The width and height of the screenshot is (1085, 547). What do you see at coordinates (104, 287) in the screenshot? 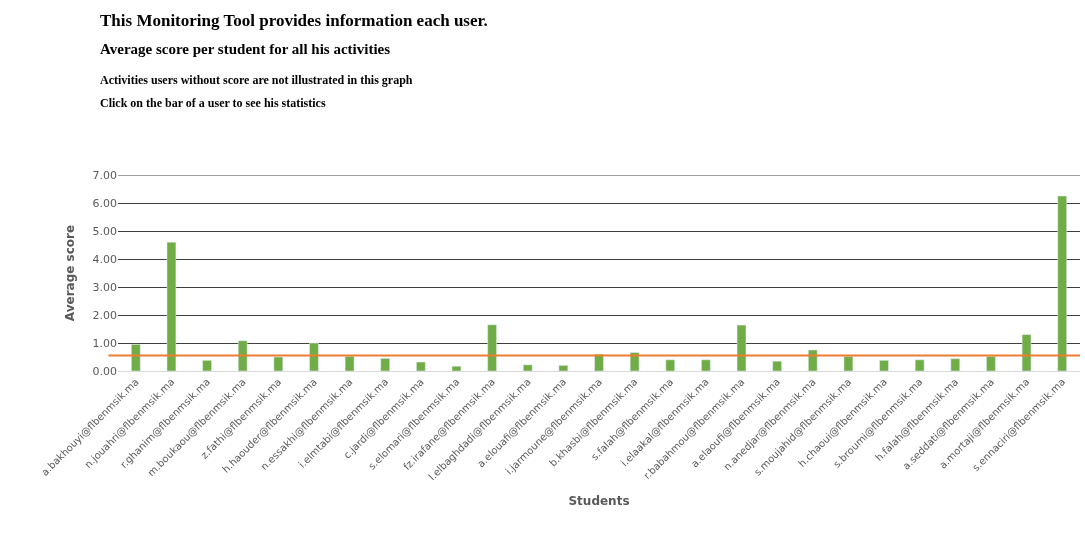
I see `y-tick-label: 3.00` at bounding box center [104, 287].